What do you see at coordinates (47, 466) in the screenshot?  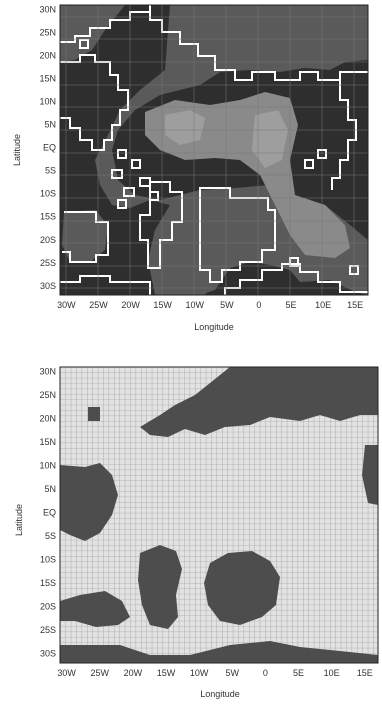 I see `bottom-y-tick-label: 10N` at bounding box center [47, 466].